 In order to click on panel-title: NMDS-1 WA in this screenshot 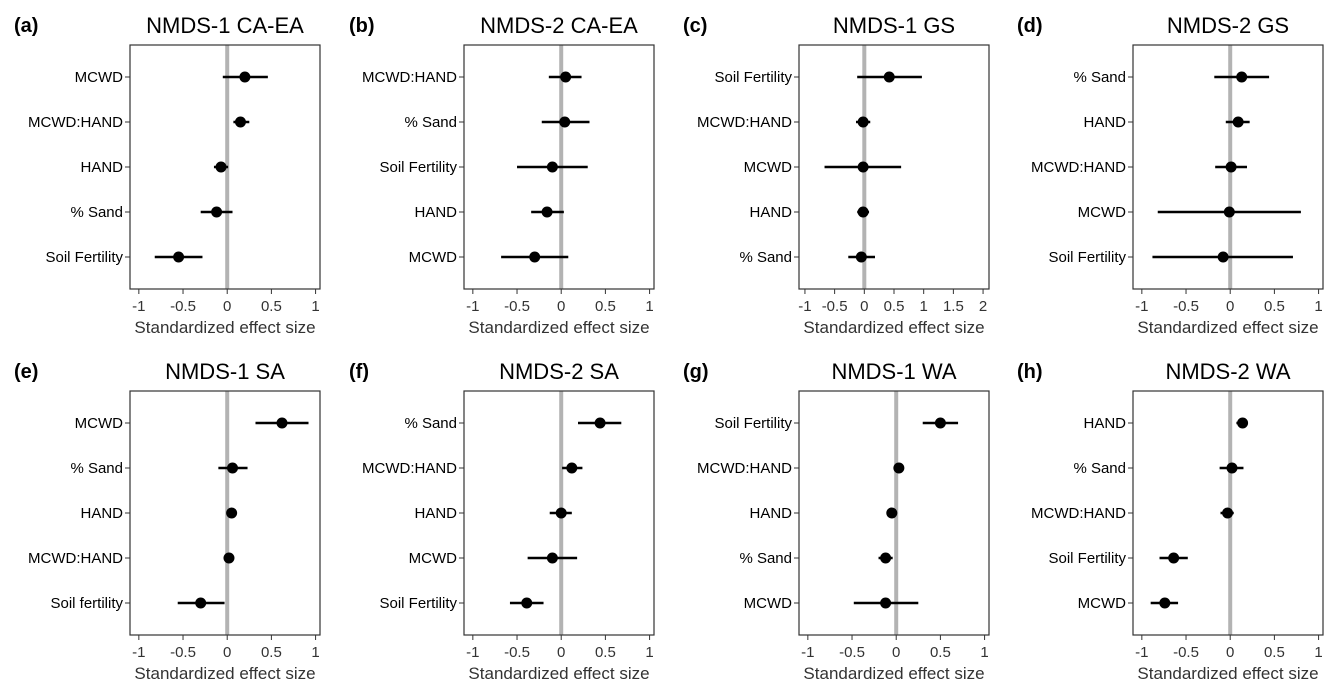, I will do `click(893, 371)`.